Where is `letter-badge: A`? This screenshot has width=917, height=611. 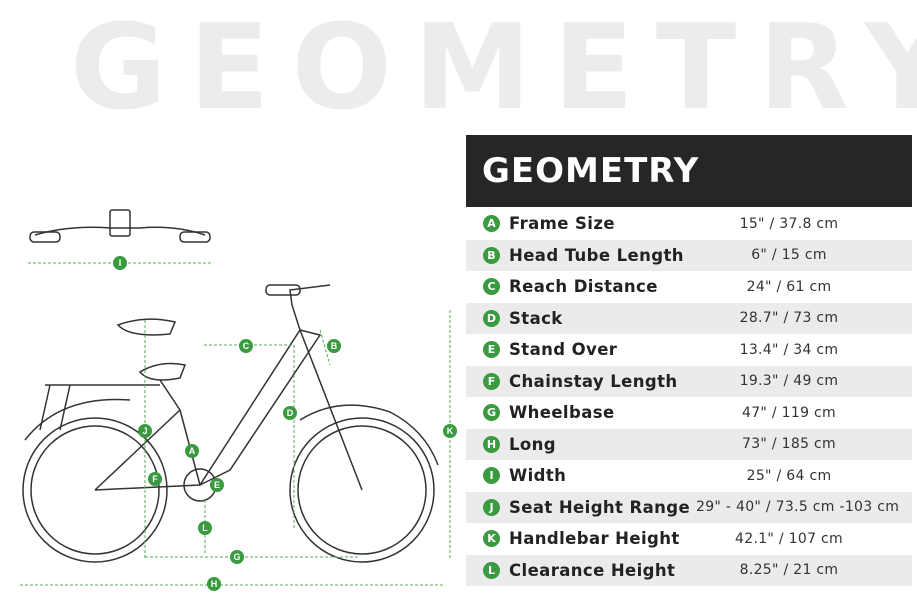
letter-badge: A is located at coordinates (491, 224).